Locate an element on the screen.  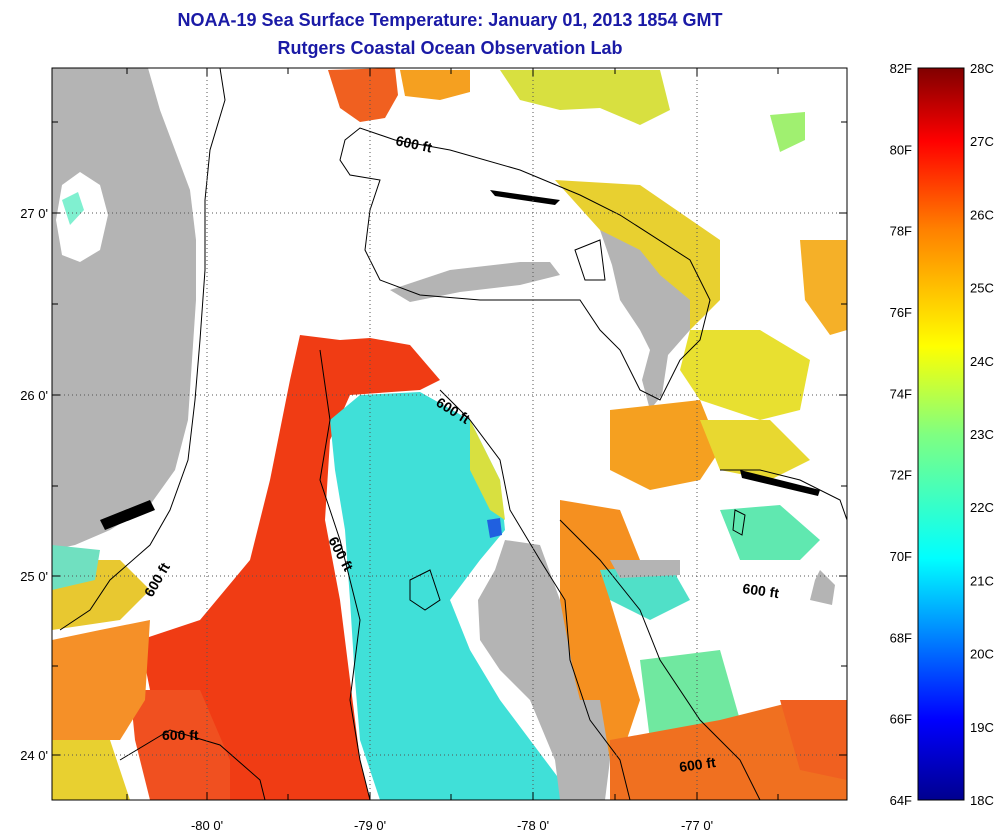
colorbar-c-label: 27C is located at coordinates (982, 141).